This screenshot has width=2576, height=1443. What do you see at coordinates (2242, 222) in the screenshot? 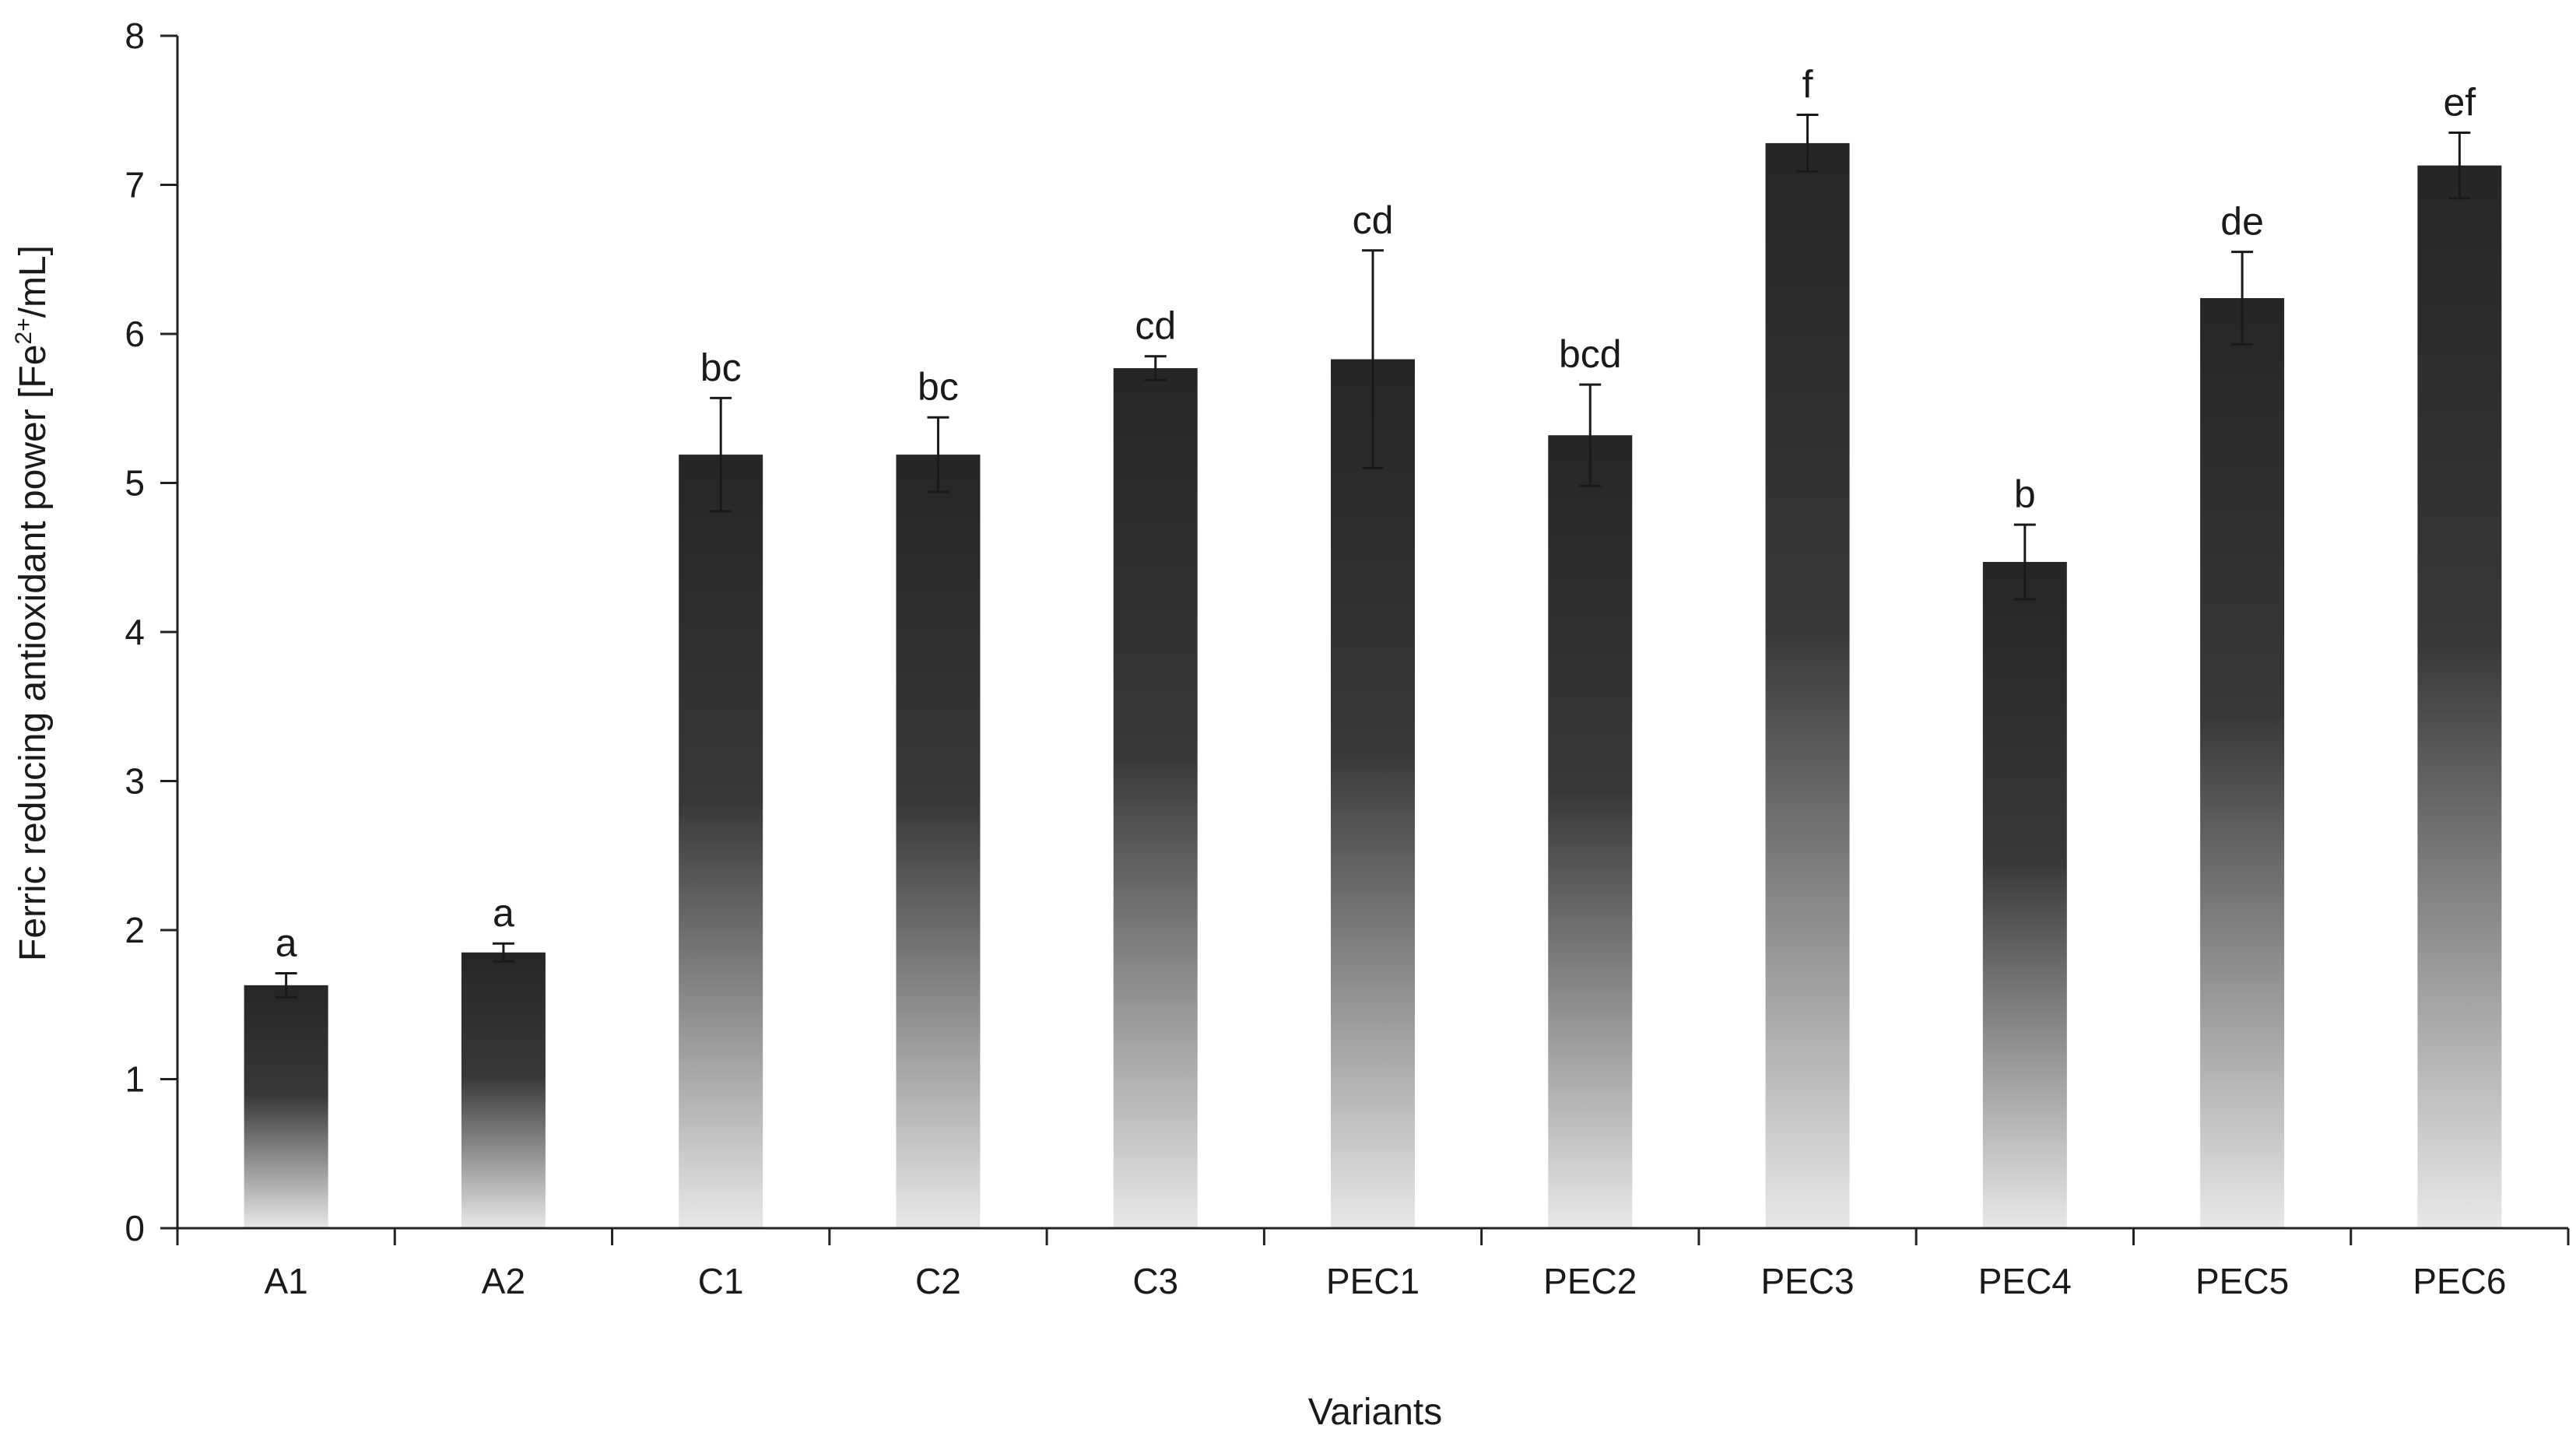
I see `significance-label-pec5: de` at bounding box center [2242, 222].